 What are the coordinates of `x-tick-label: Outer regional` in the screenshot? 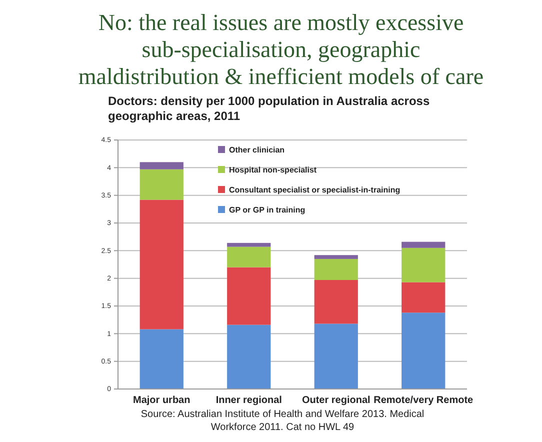 It's located at (336, 400).